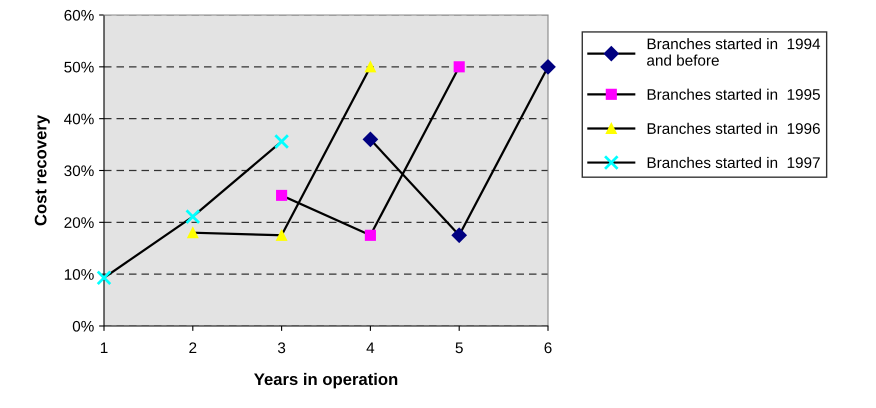 Image resolution: width=876 pixels, height=408 pixels. Describe the element at coordinates (733, 52) in the screenshot. I see `legend-label: Branches started in 1994 and before` at that location.